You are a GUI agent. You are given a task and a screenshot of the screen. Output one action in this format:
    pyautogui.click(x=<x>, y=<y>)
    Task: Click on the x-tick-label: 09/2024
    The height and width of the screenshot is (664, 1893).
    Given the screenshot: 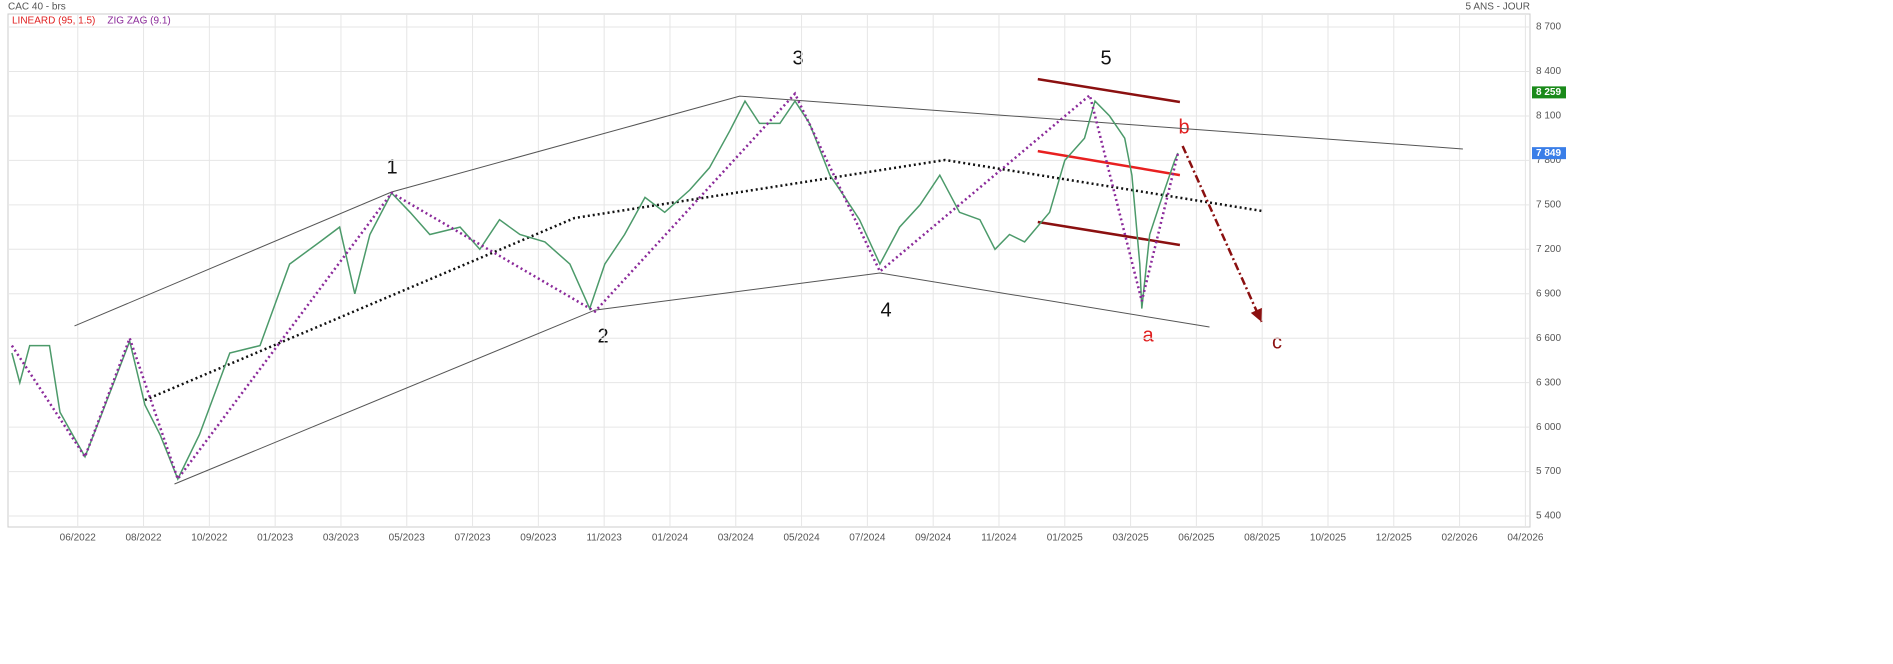 What is the action you would take?
    pyautogui.click(x=933, y=538)
    